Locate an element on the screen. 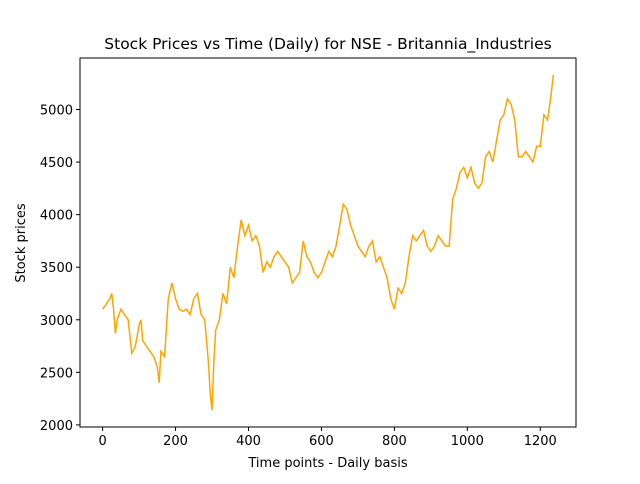 This screenshot has width=640, height=484. y-axis-label: Stock prices is located at coordinates (21, 242).